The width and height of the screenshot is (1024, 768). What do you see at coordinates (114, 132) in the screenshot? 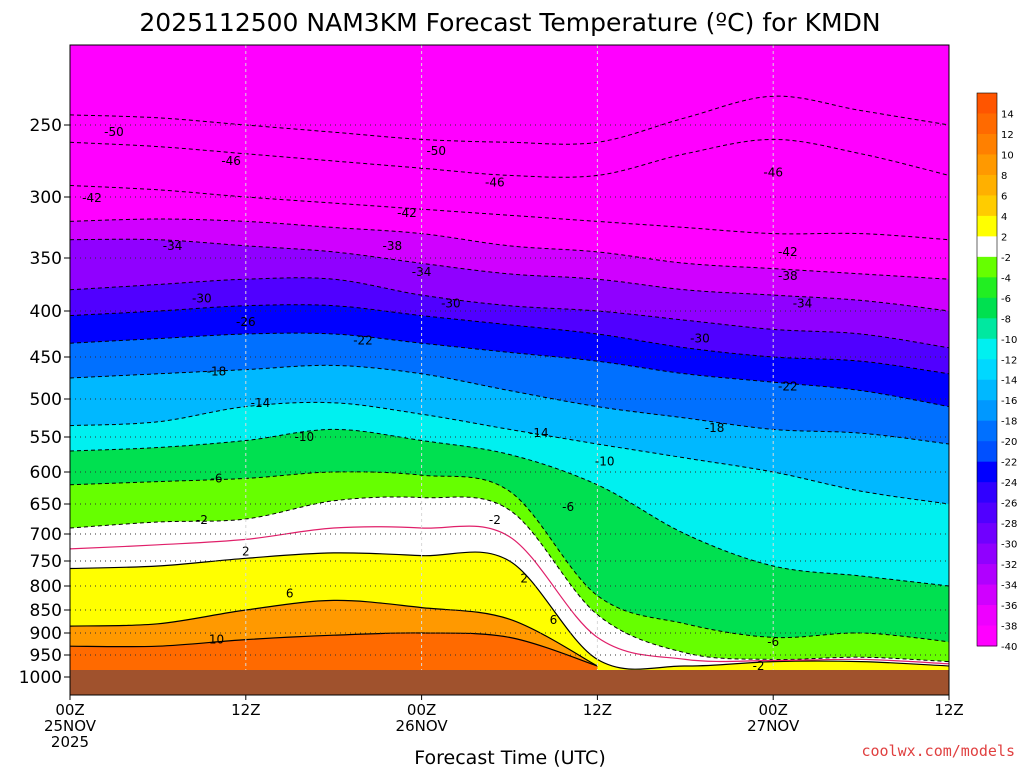
I see `contour-label: -50` at bounding box center [114, 132].